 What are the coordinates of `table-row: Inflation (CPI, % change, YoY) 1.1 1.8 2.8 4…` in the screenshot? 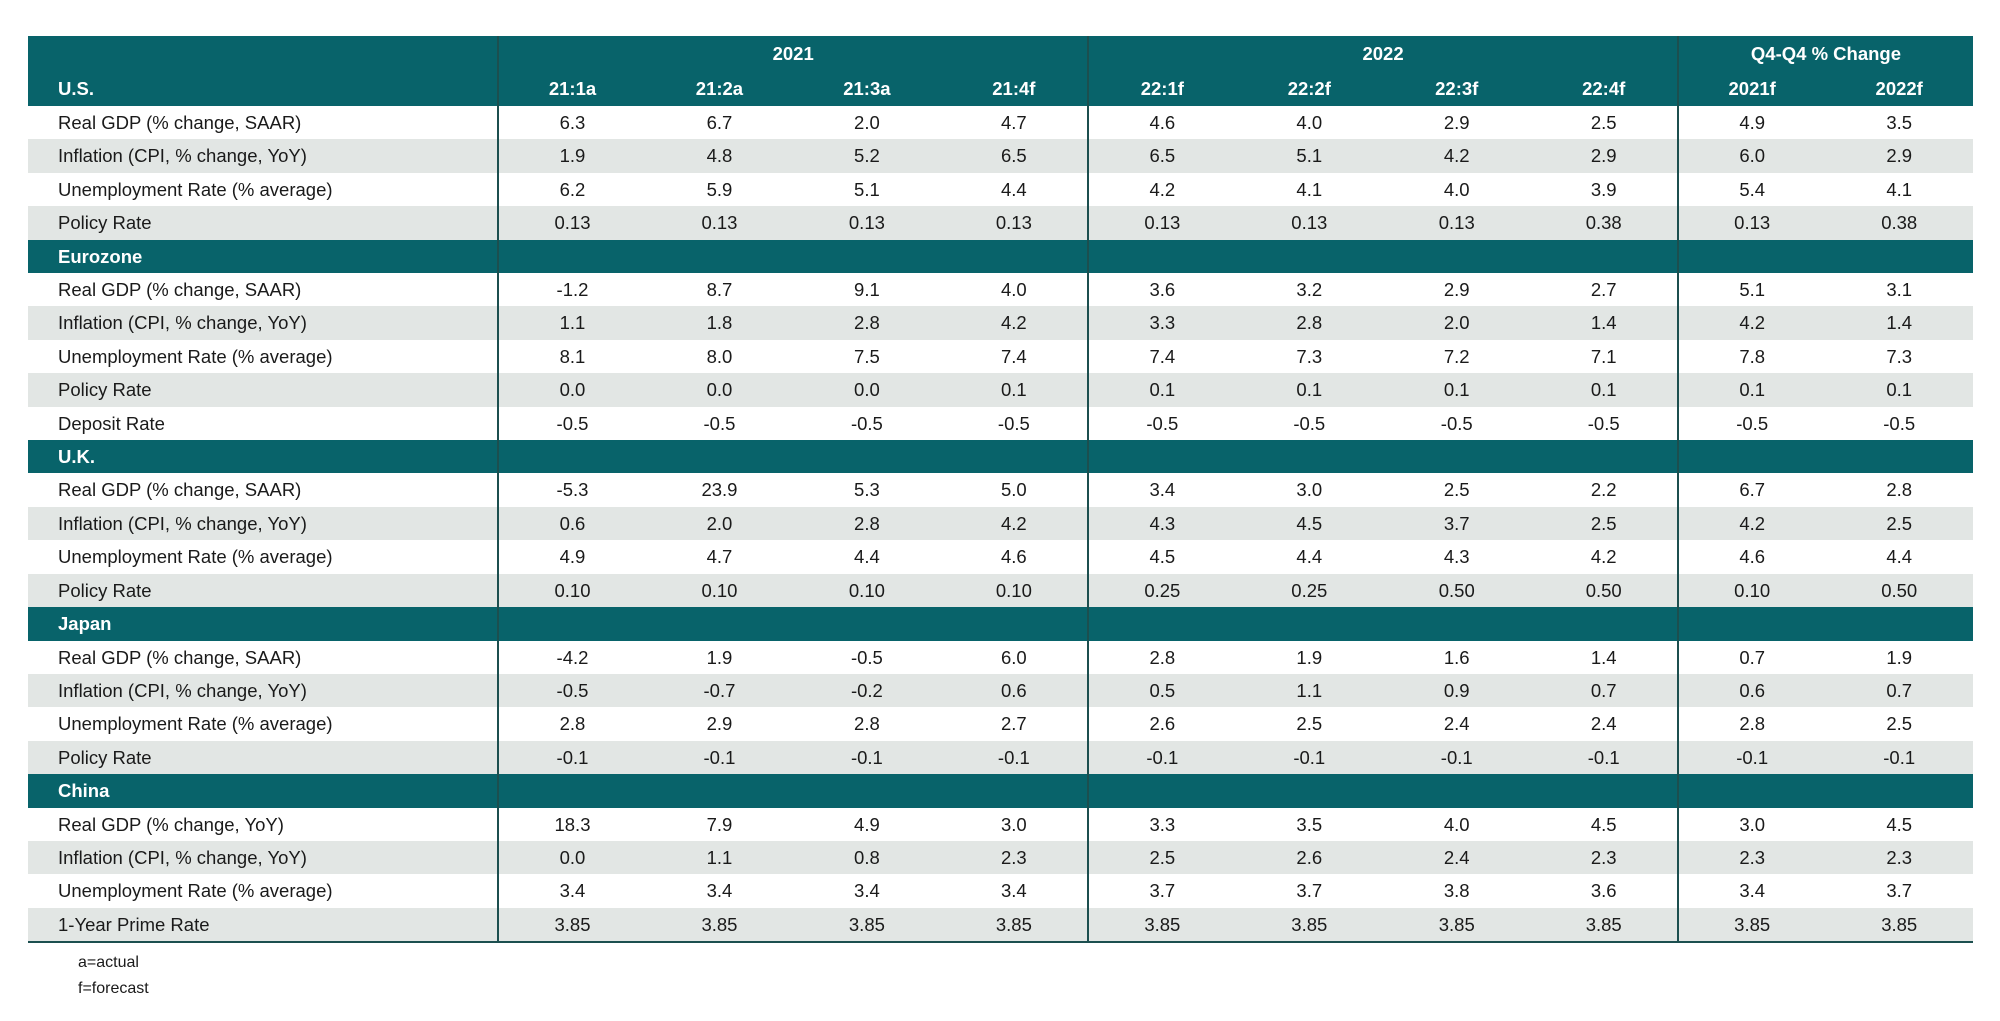 It's located at (1000, 323).